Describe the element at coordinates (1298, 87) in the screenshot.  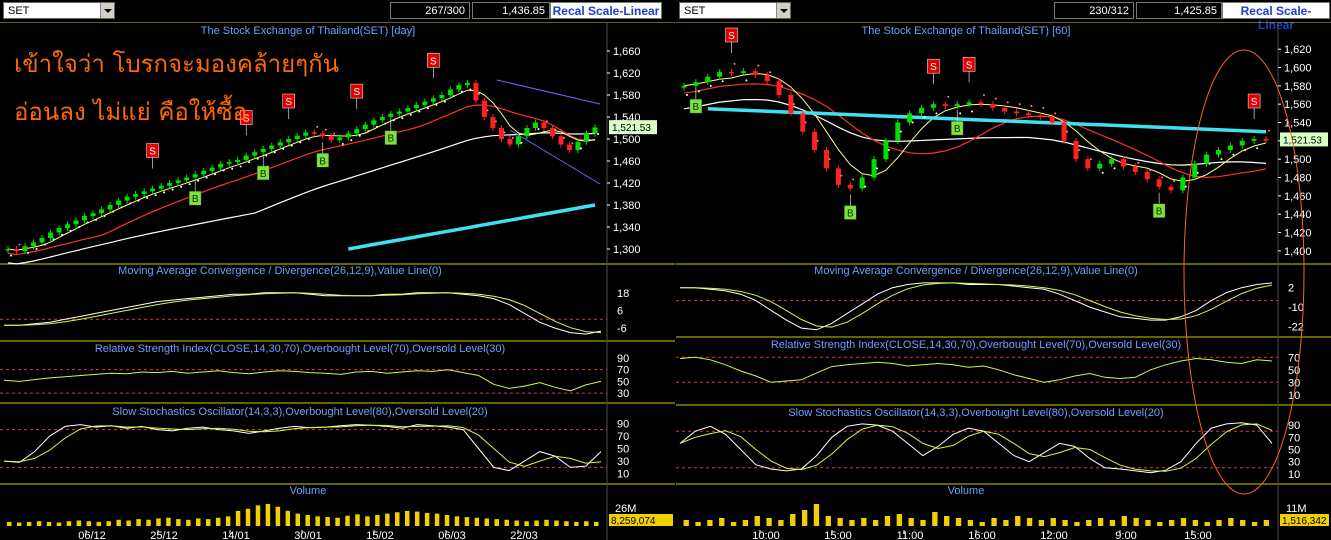
I see `right-price-tick: 1,580` at that location.